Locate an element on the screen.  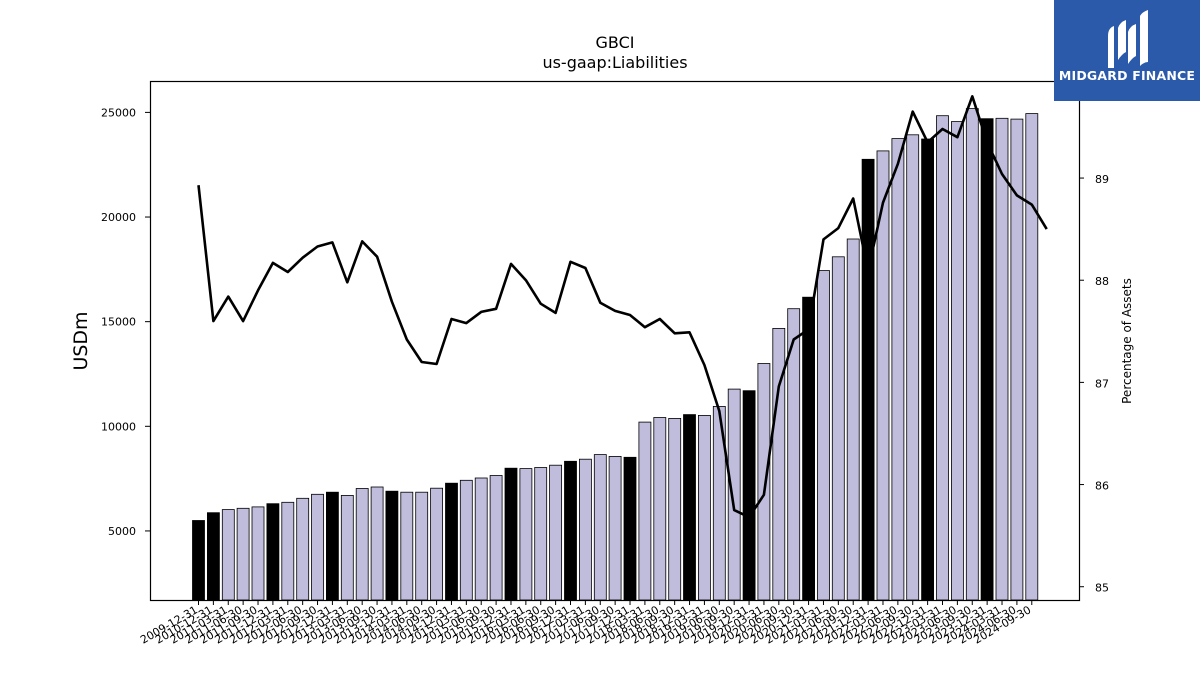
y-tick-label: 15000 is located at coordinates (118, 322).